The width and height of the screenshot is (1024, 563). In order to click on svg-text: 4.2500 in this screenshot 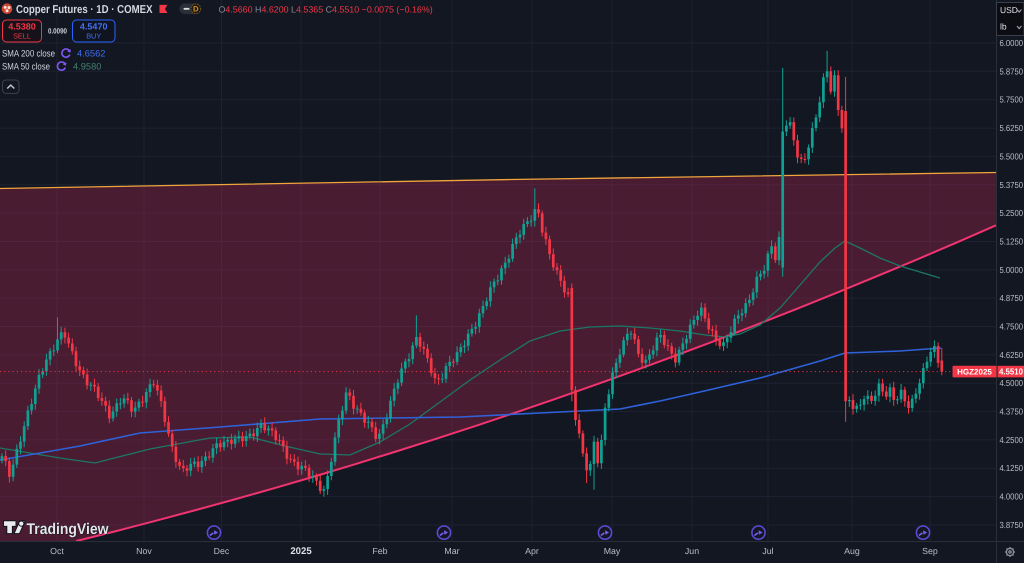, I will do `click(1012, 440)`.